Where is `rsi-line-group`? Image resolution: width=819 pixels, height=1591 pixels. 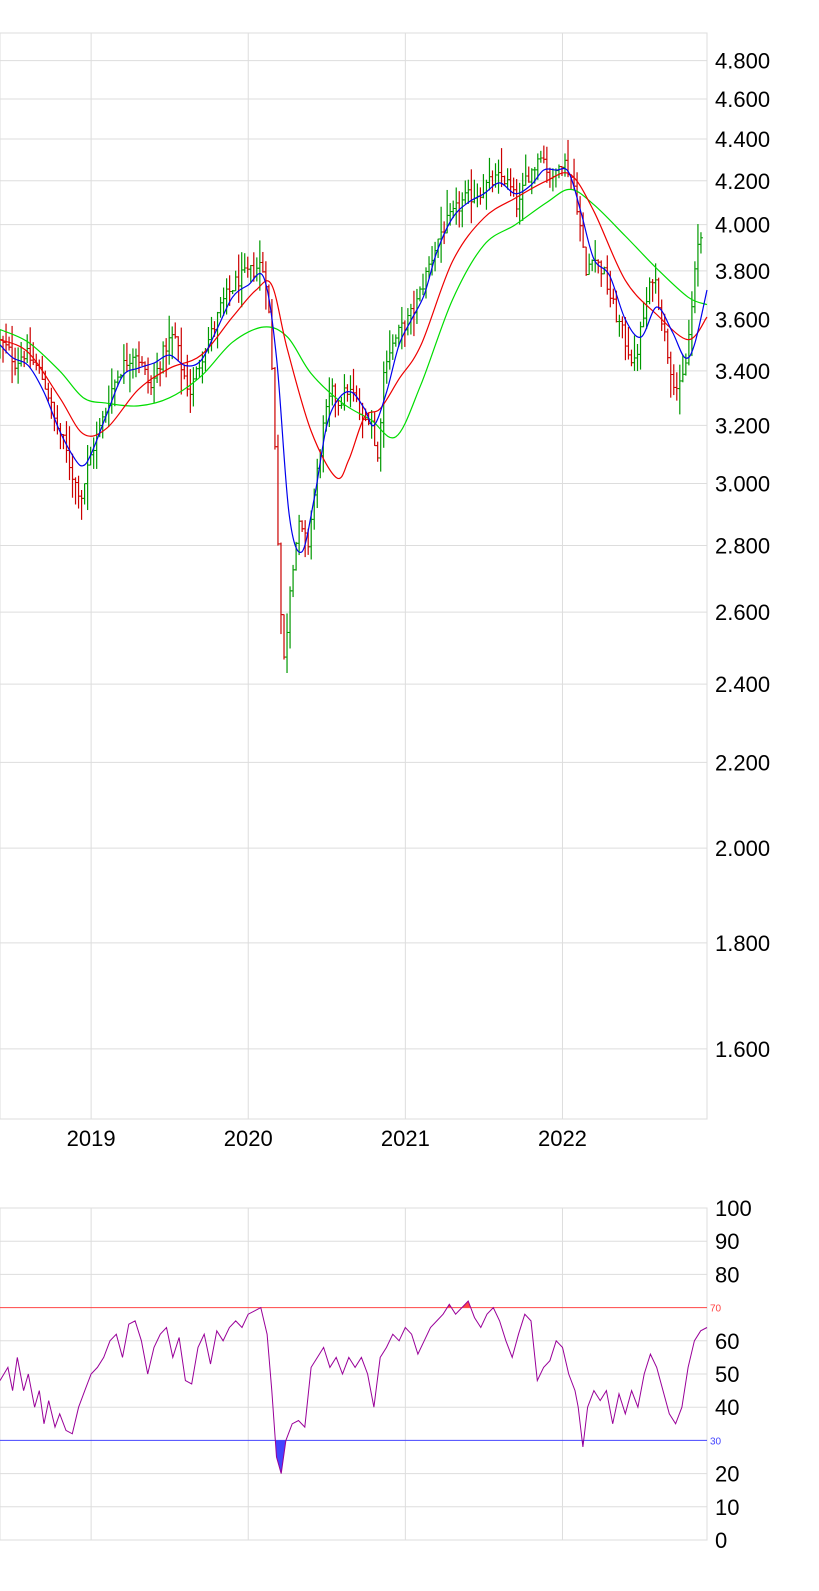
rsi-line-group is located at coordinates (354, 1387).